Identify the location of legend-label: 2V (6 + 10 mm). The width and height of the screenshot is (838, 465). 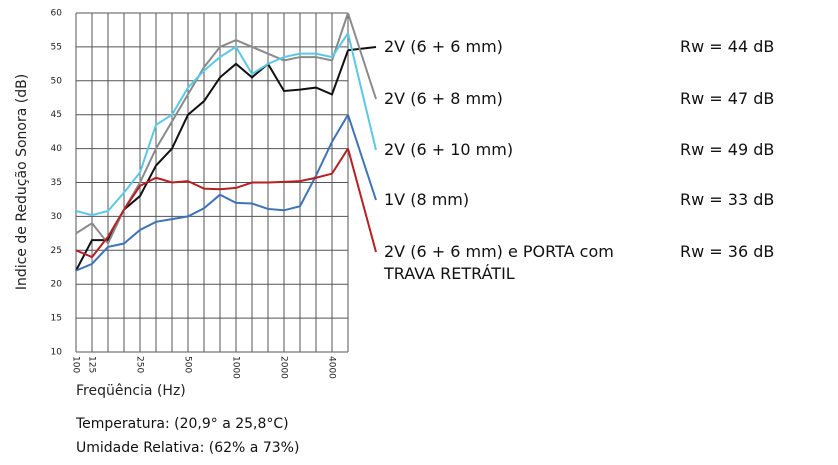
(449, 149).